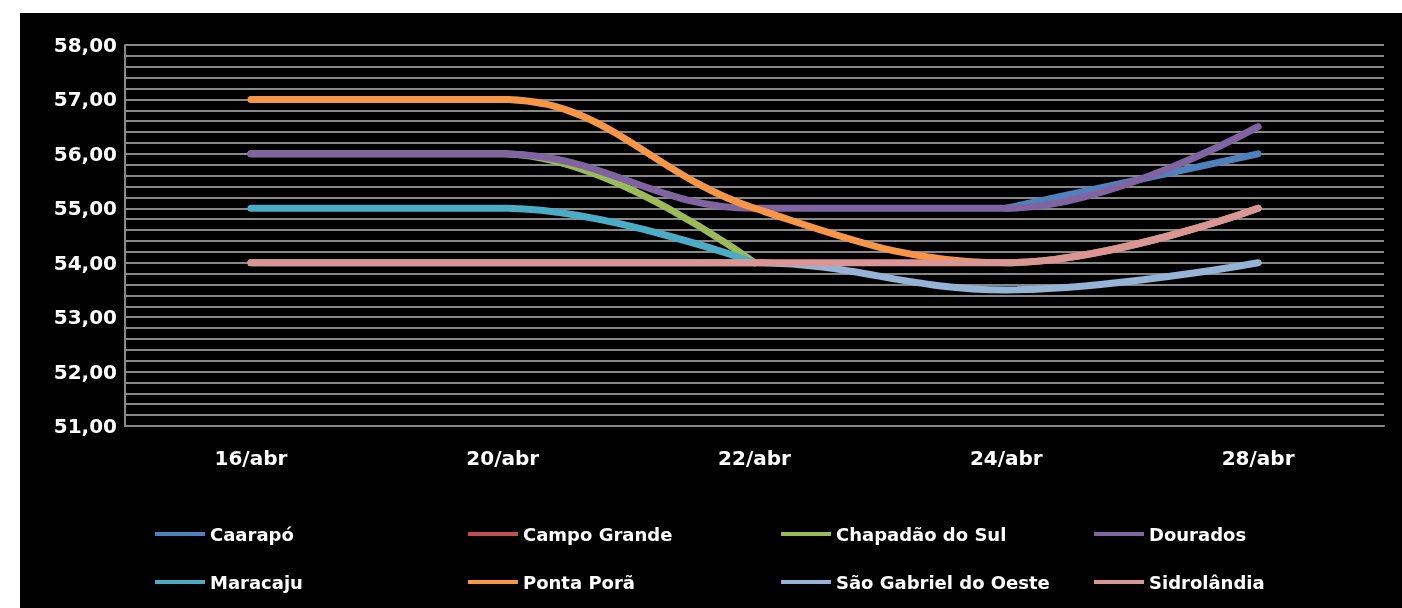  What do you see at coordinates (85, 262) in the screenshot?
I see `y-tick-label: 54,00` at bounding box center [85, 262].